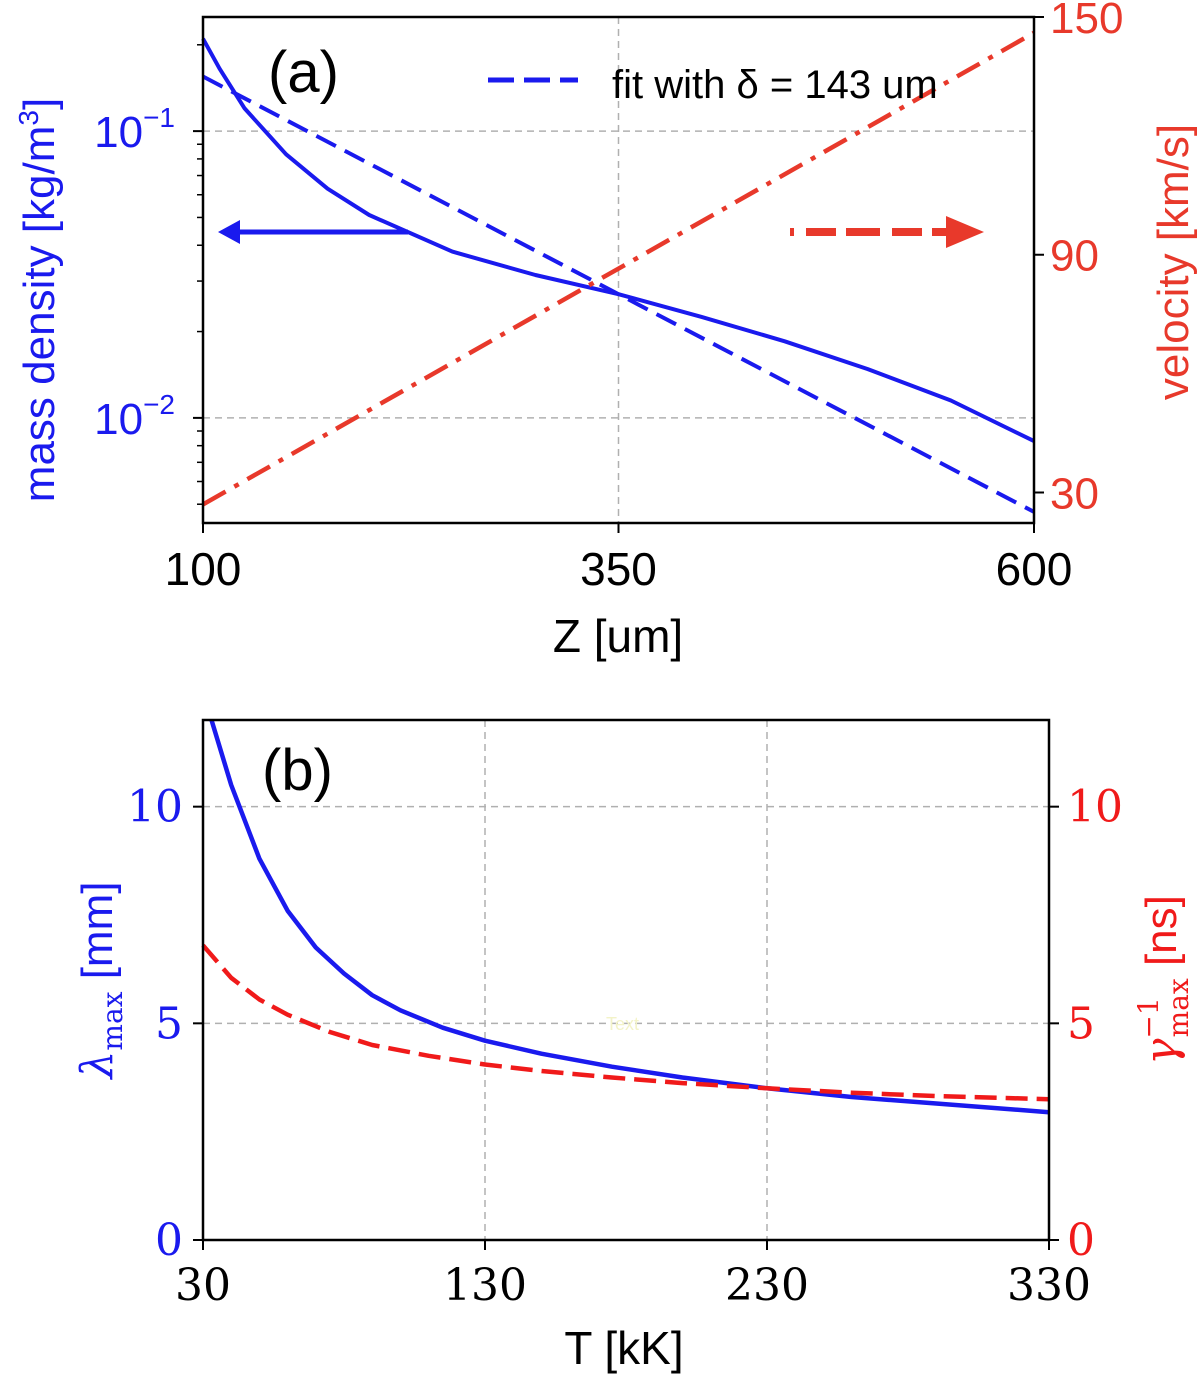 This screenshot has width=1200, height=1385. What do you see at coordinates (1173, 262) in the screenshot?
I see `y-axis-label-right-a: velocity [km/s]` at bounding box center [1173, 262].